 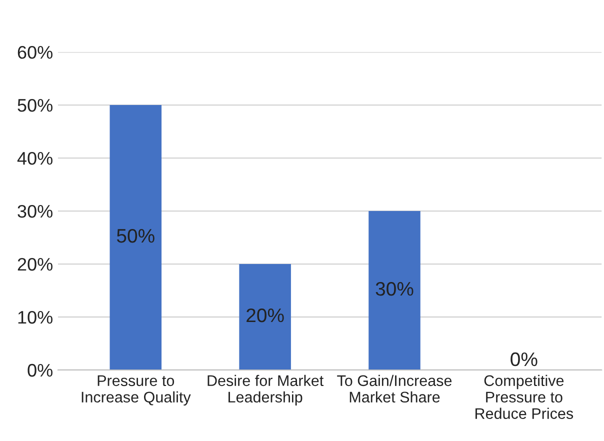 What do you see at coordinates (35, 105) in the screenshot?
I see `y-tick-label: 50%` at bounding box center [35, 105].